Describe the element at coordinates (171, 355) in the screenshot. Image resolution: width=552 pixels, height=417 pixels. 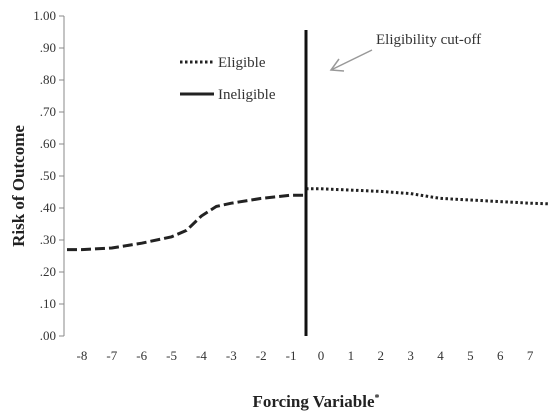
I see `x-tick-label: -5` at that location.